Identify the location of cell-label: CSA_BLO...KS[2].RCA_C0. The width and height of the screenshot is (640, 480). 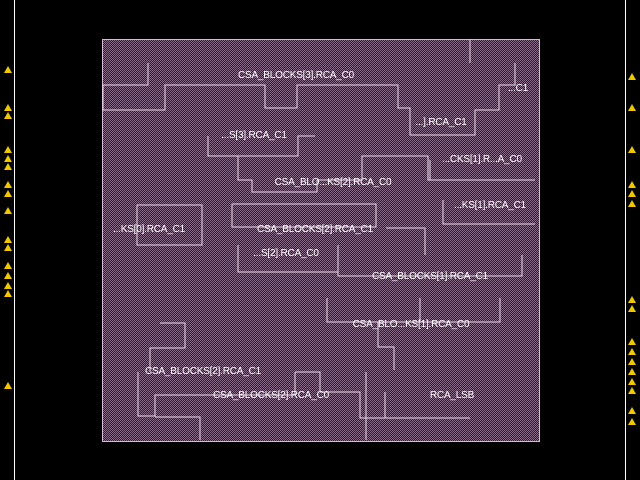
(333, 182).